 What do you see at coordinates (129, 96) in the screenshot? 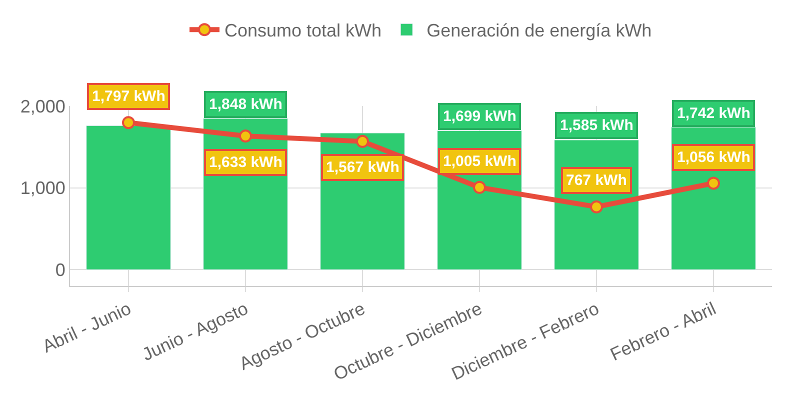
I see `data-label: 1,797 kWh` at bounding box center [129, 96].